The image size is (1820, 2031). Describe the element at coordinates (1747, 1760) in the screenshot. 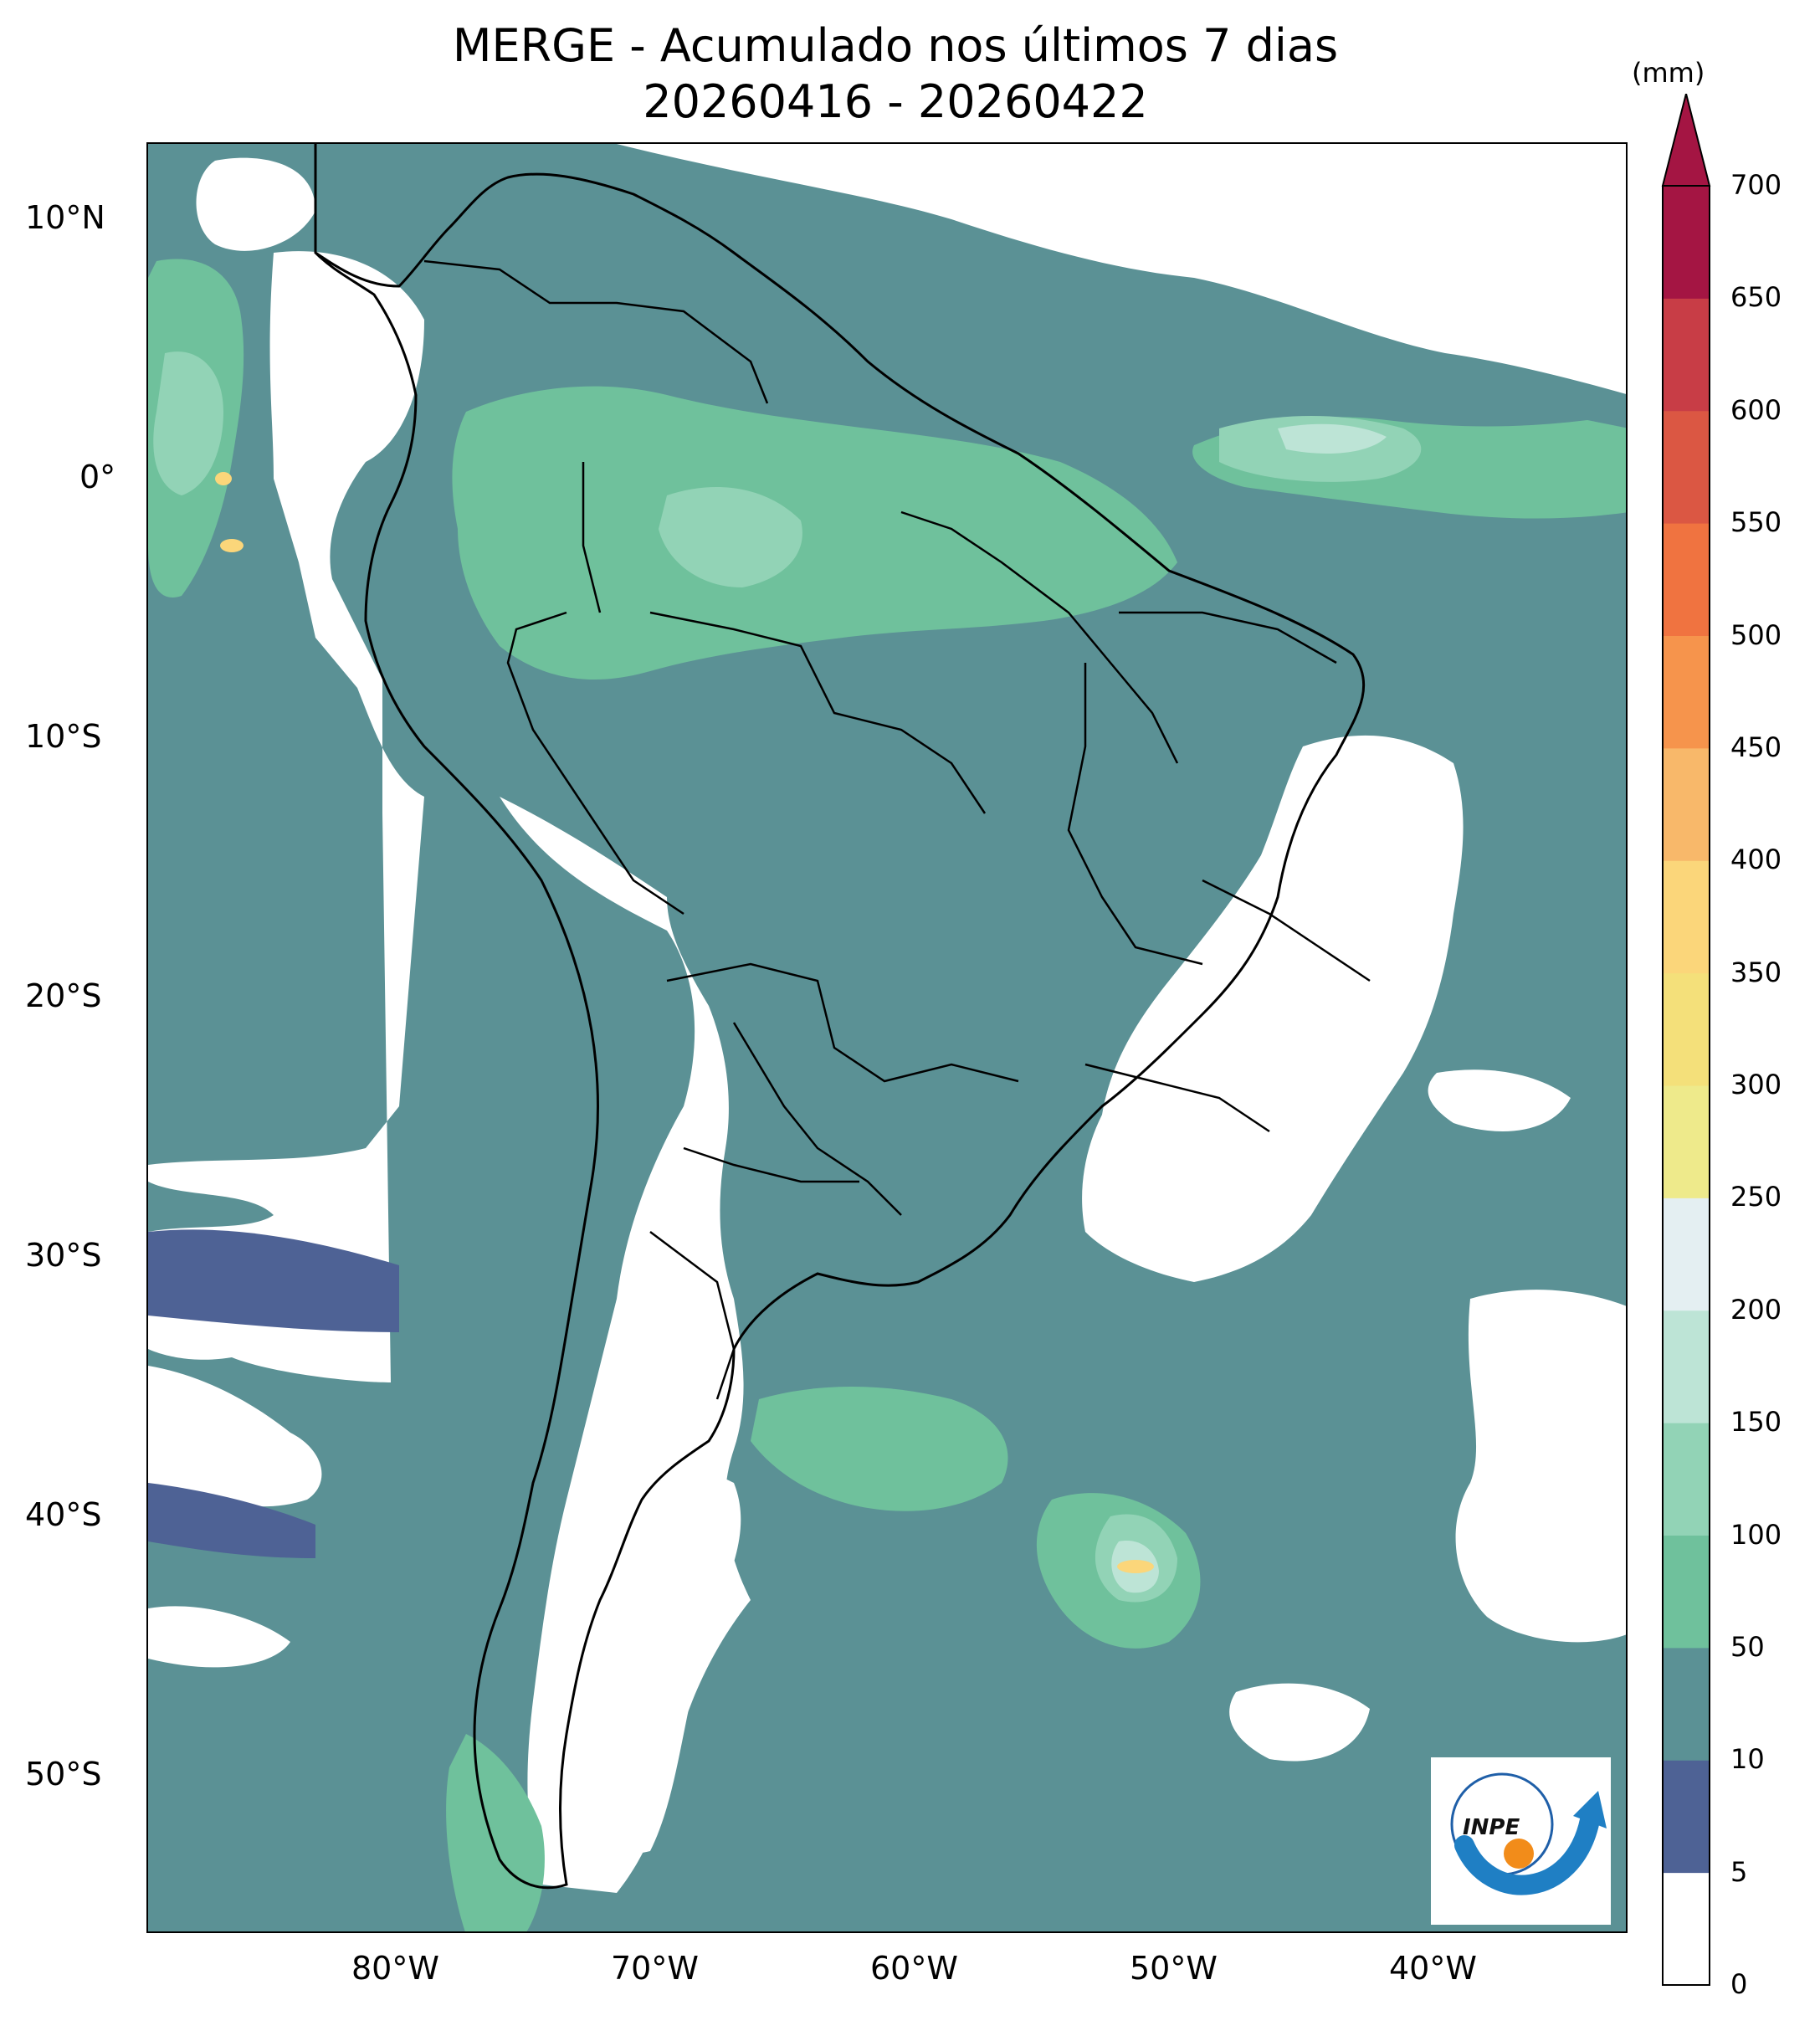

I see `colorbar-tick-label: 10` at that location.